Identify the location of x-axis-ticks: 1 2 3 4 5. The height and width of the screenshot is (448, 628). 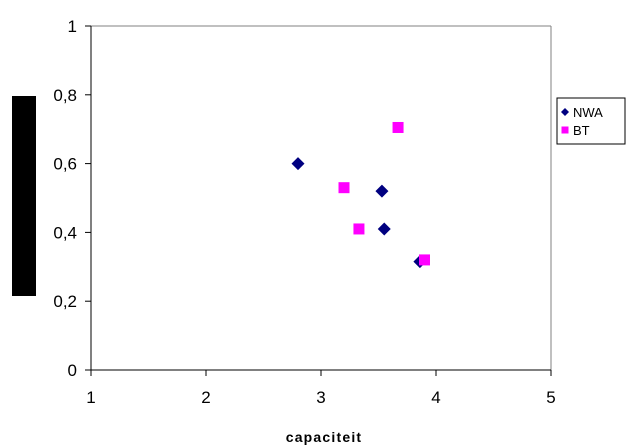
(321, 388).